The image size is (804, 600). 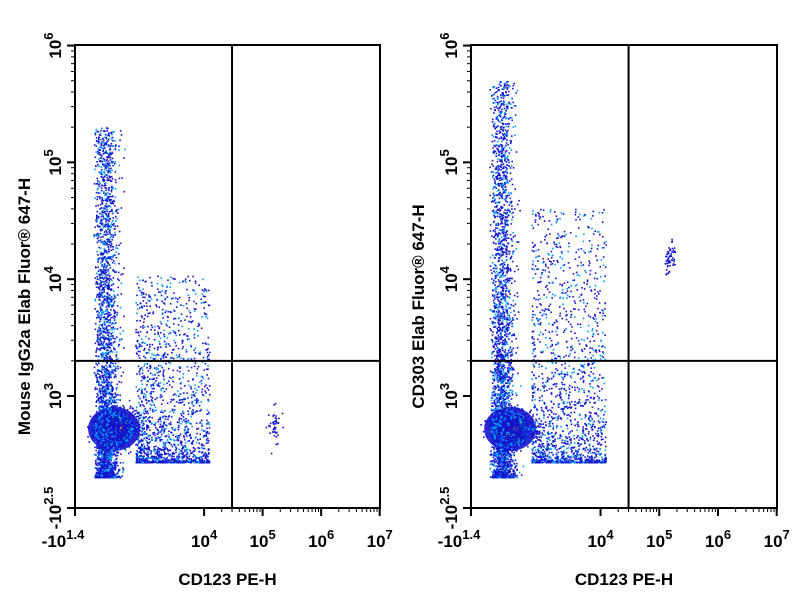 I want to click on y-axis-title: Mouse IgG2a Elab Fluor® 647-H, so click(x=24, y=306).